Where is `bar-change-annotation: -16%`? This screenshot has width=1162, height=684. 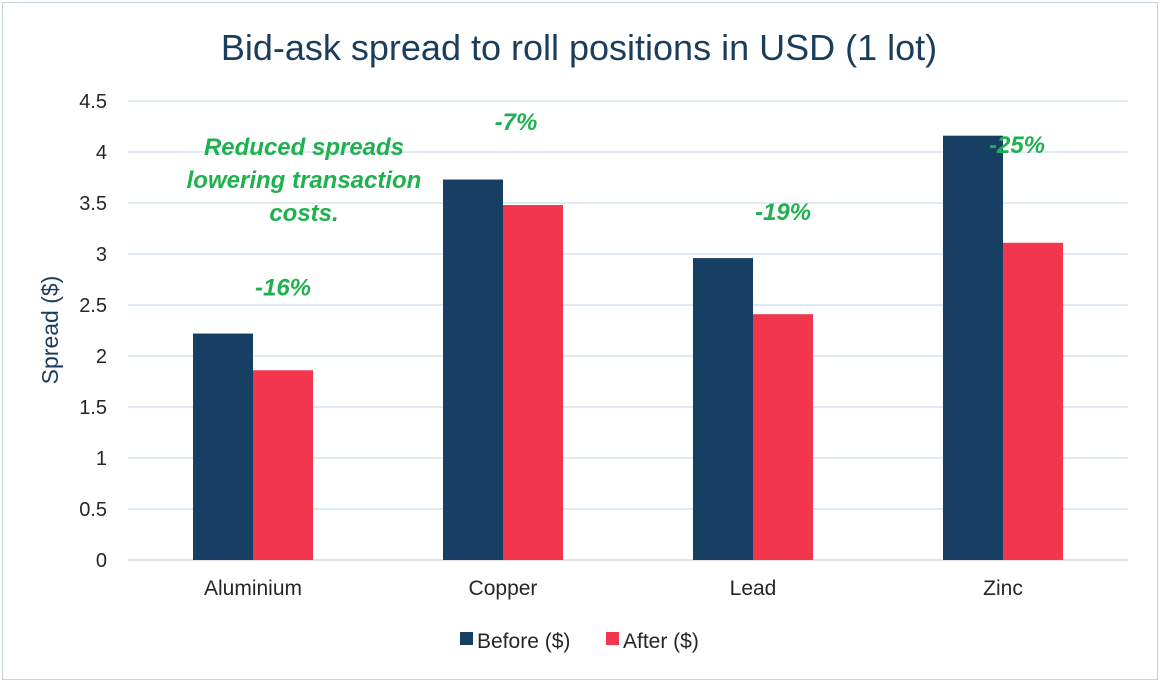
bar-change-annotation: -16% is located at coordinates (283, 288).